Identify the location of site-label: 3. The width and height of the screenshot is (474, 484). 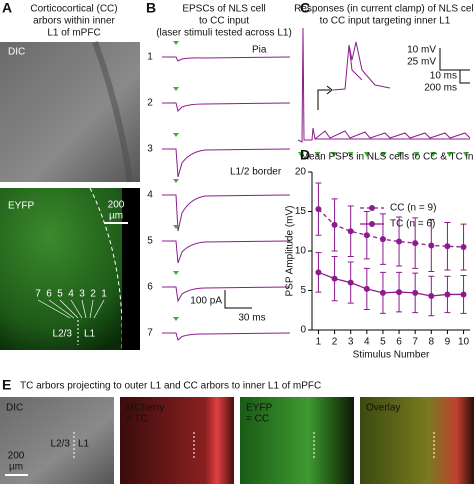
(82, 294).